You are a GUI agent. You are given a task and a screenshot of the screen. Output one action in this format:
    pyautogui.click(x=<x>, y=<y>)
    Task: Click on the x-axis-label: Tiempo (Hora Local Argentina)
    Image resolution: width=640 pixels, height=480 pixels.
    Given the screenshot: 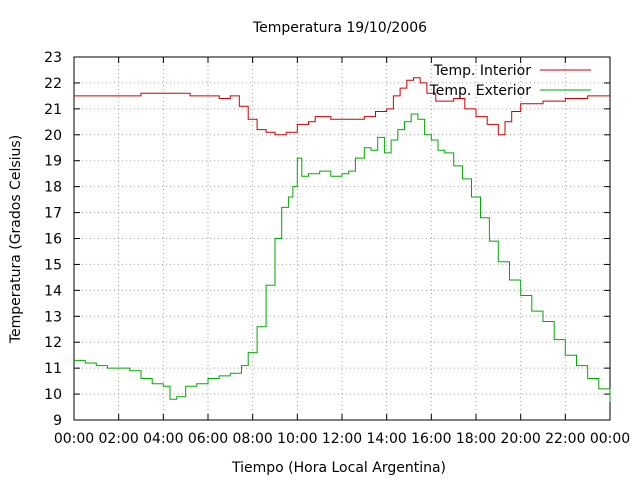 What is the action you would take?
    pyautogui.click(x=338, y=468)
    